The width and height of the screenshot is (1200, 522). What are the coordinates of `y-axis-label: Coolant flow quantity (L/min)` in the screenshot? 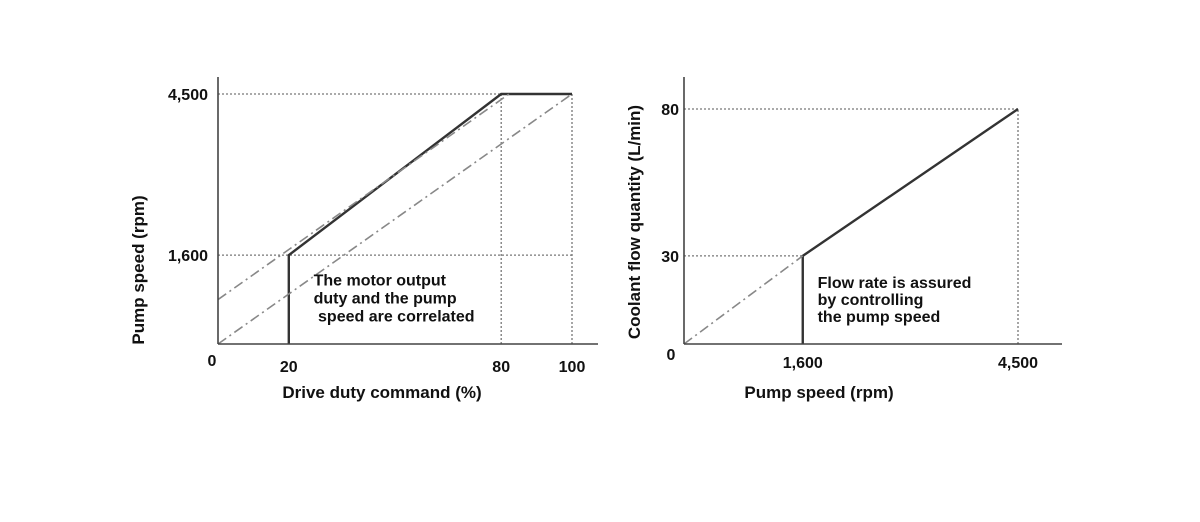 It's located at (634, 222).